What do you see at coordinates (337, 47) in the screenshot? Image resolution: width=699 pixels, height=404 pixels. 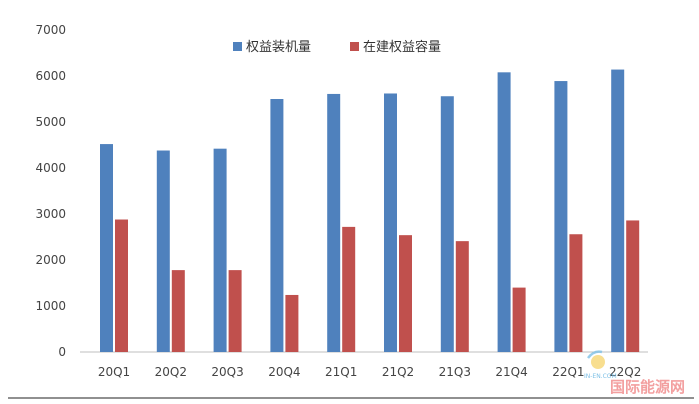 I see `legend: 权益装机量 在建权益容量` at bounding box center [337, 47].